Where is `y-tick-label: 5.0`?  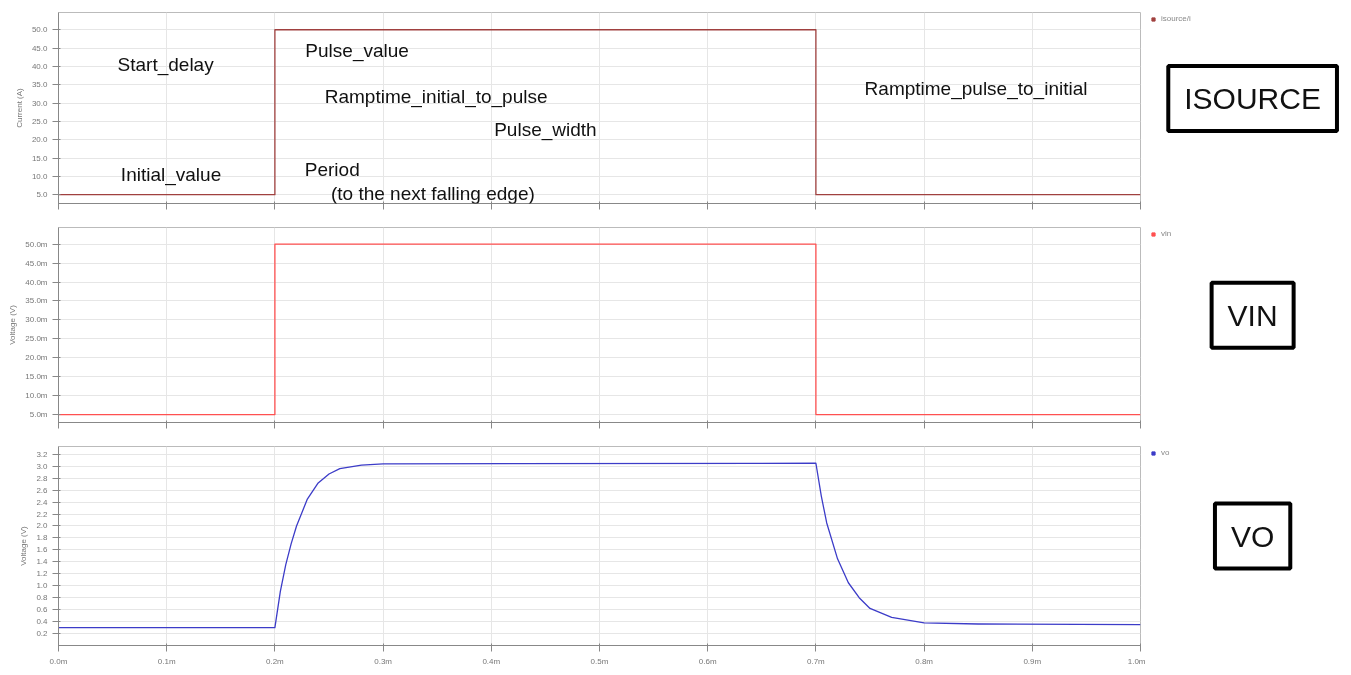 y-tick-label: 5.0 is located at coordinates (42, 195).